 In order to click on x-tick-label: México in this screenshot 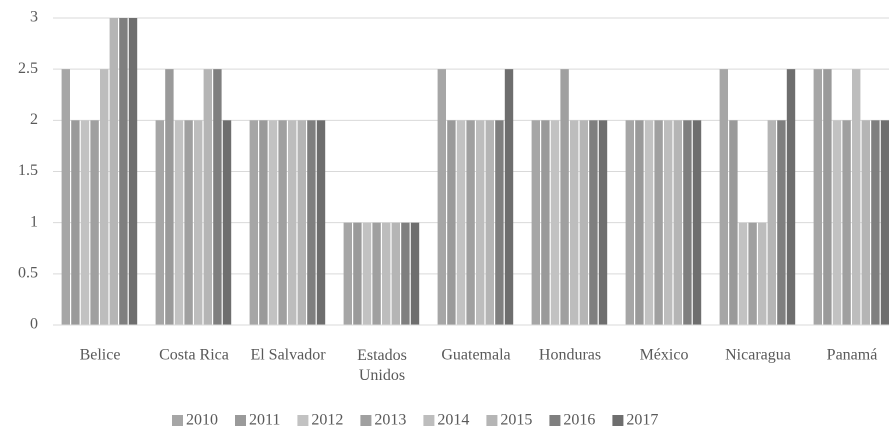, I will do `click(664, 355)`.